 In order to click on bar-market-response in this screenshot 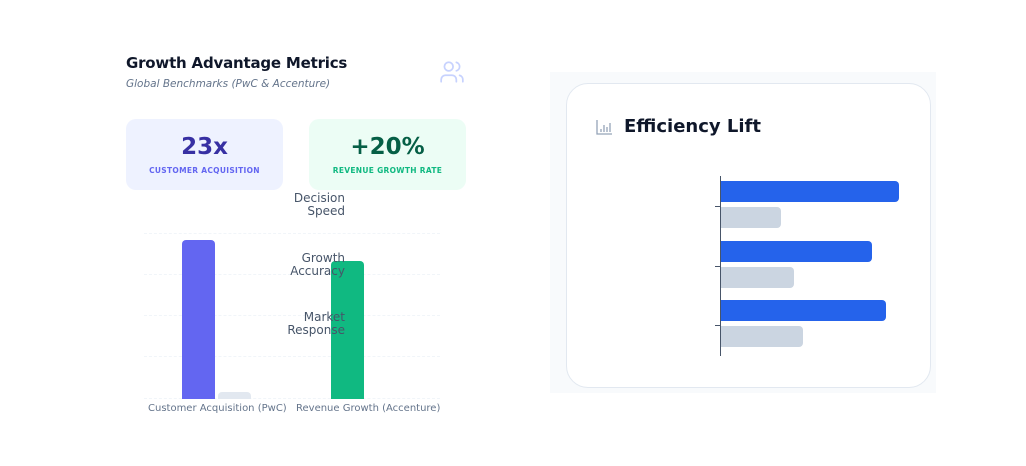, I will do `click(803, 310)`.